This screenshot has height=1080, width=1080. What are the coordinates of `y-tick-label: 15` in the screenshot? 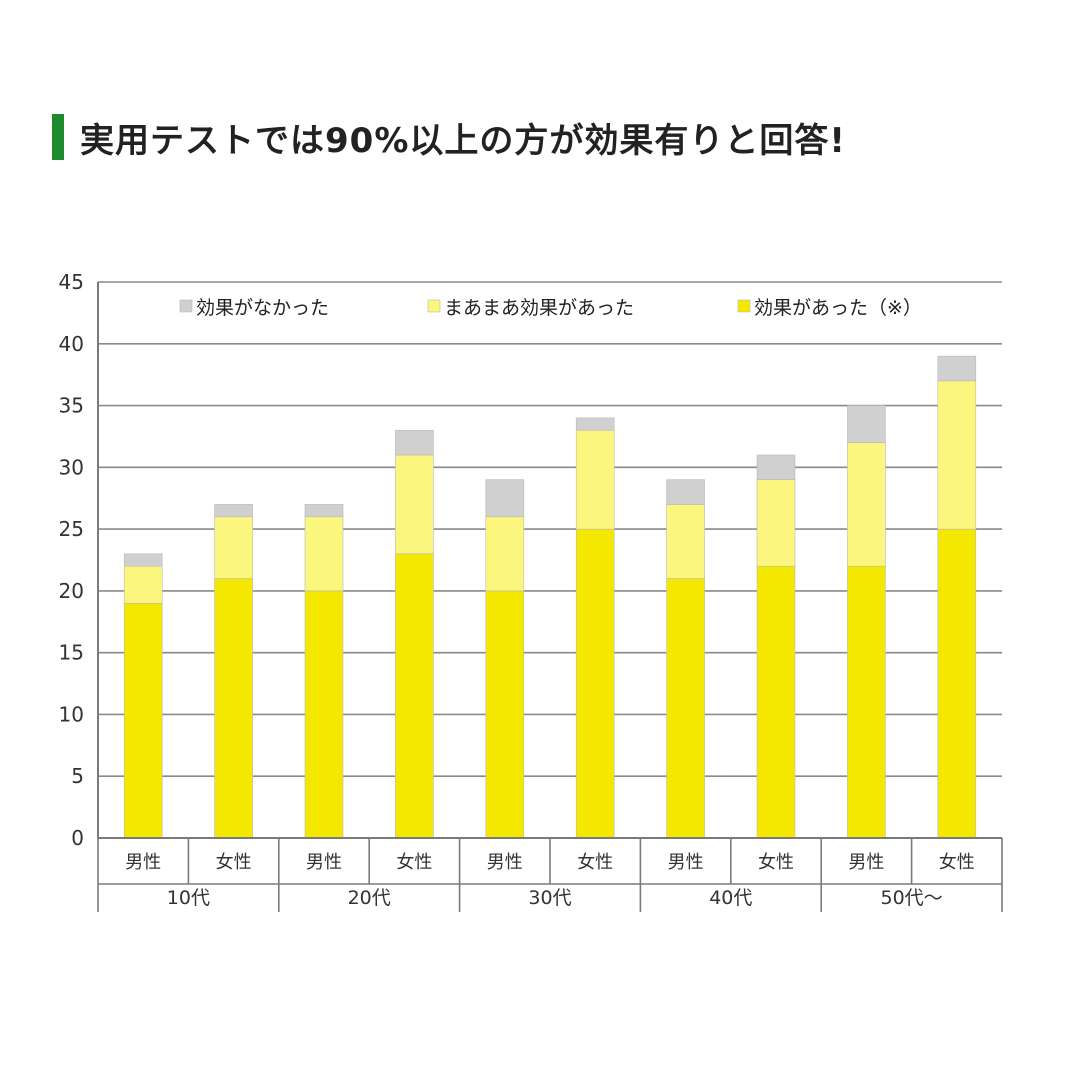 It's located at (71, 653).